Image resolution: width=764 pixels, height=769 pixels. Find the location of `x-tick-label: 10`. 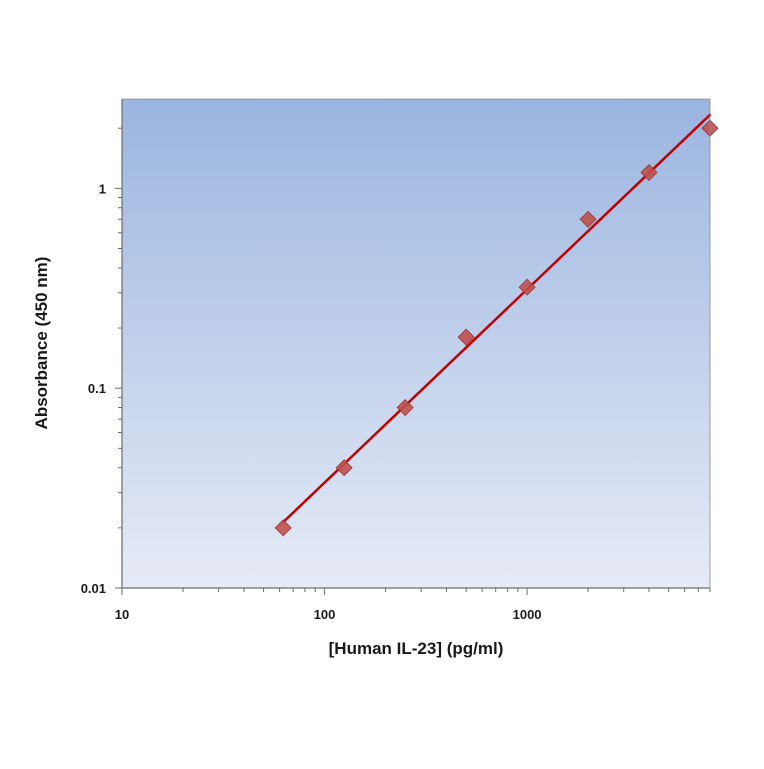

x-tick-label: 10 is located at coordinates (122, 614).